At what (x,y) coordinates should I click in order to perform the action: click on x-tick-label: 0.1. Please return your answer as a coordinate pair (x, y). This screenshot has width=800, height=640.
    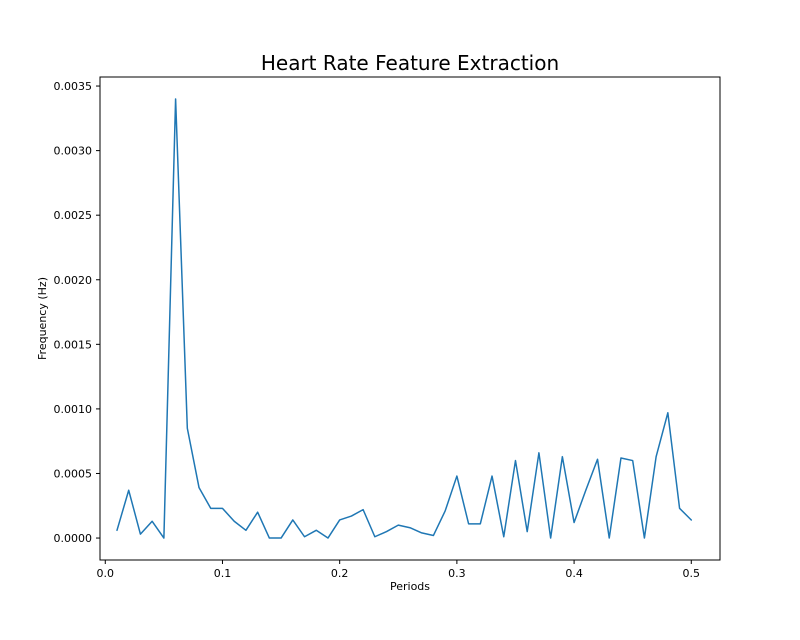
    Looking at the image, I should click on (223, 573).